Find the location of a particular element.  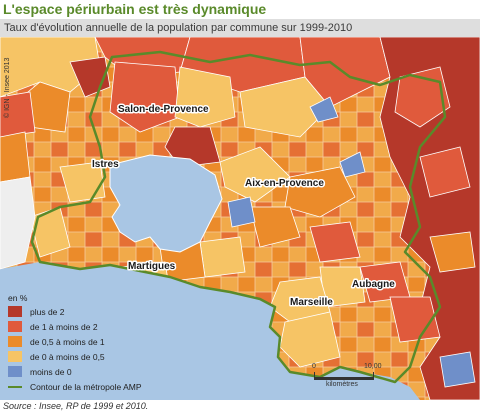

city-label-martigues: Martigues is located at coordinates (152, 266).